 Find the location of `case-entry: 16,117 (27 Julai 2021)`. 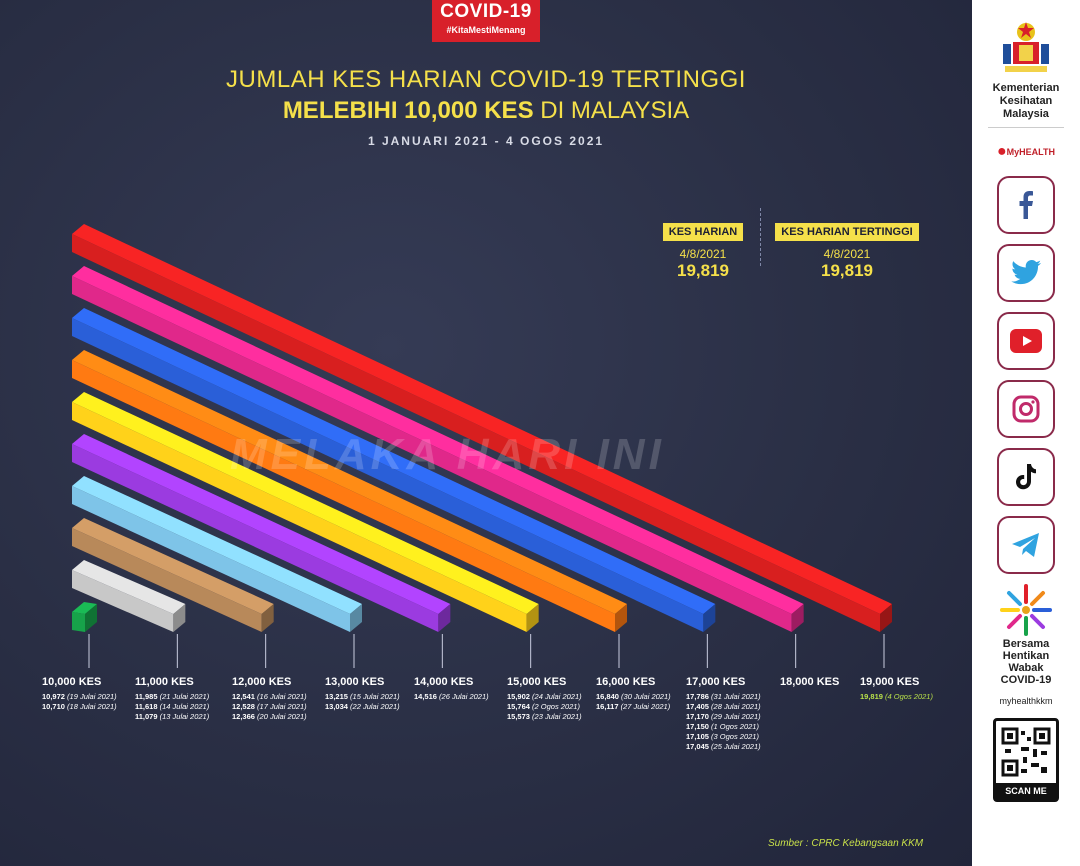

case-entry: 16,117 (27 Julai 2021) is located at coordinates (633, 707).